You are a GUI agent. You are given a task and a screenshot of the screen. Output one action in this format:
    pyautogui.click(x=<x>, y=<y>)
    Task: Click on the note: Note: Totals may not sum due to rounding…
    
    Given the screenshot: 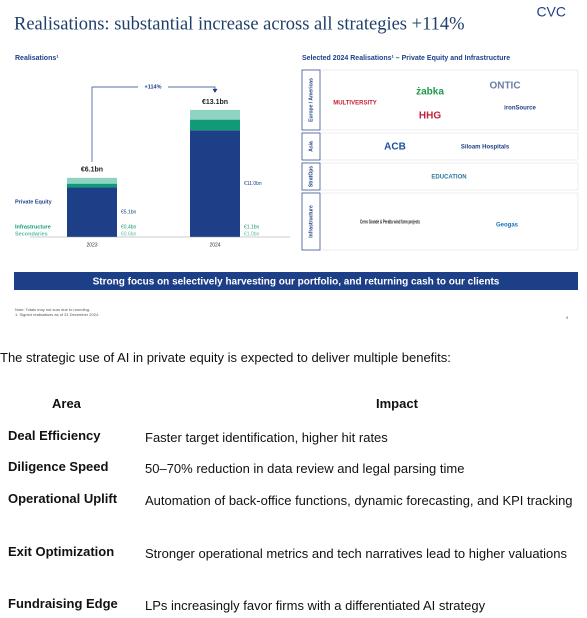 What is the action you would take?
    pyautogui.click(x=52, y=309)
    